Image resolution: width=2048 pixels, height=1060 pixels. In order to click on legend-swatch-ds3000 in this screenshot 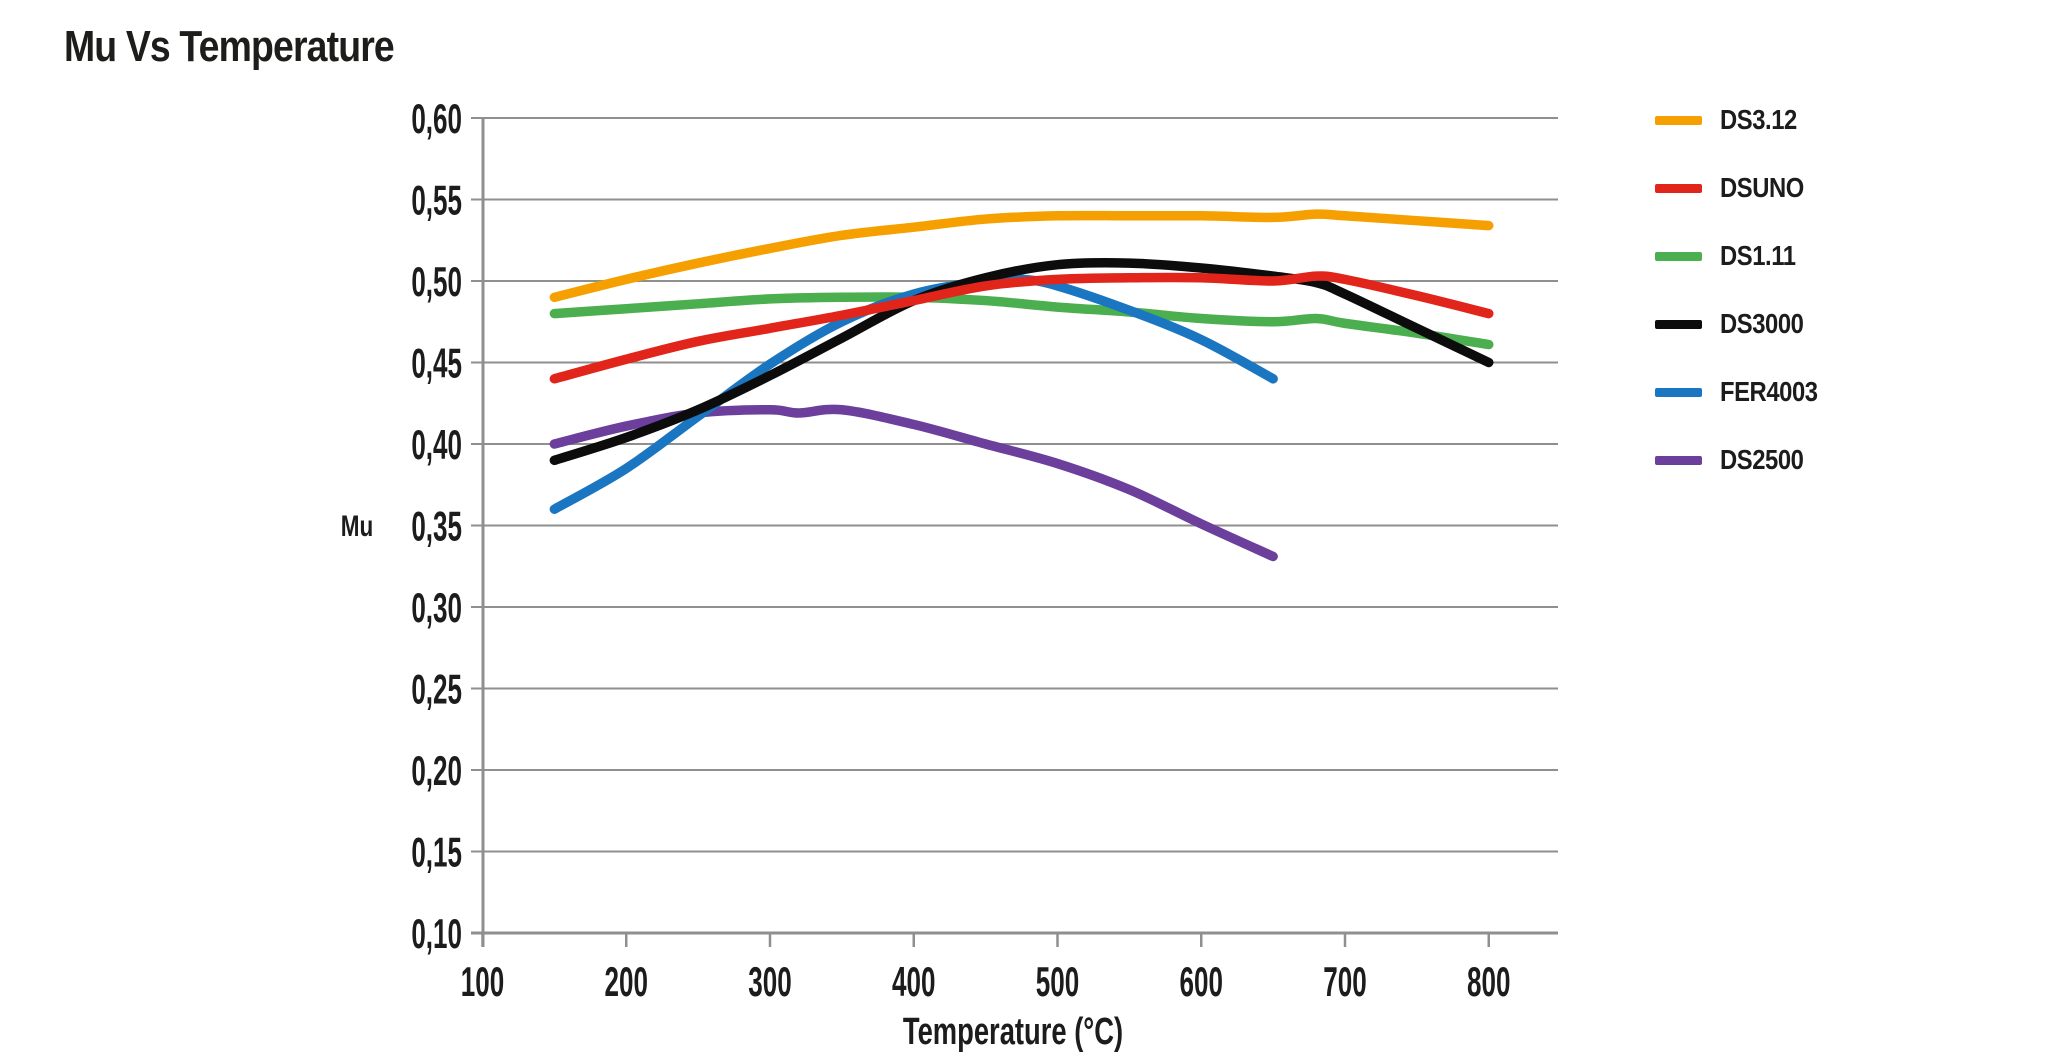, I will do `click(1678, 324)`.